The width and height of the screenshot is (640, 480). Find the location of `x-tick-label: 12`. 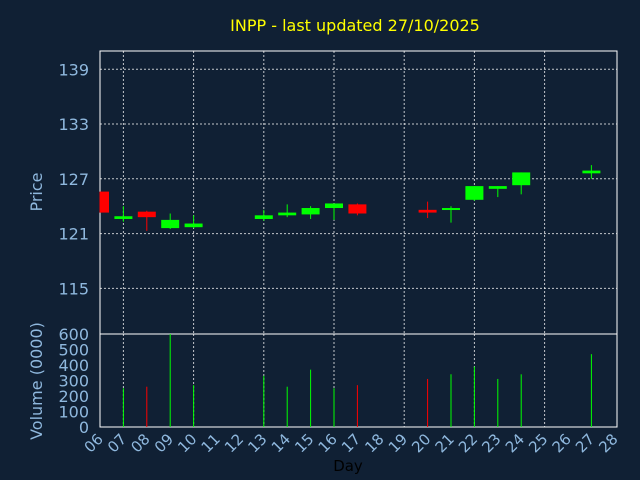

x-tick-label: 12 is located at coordinates (234, 443).